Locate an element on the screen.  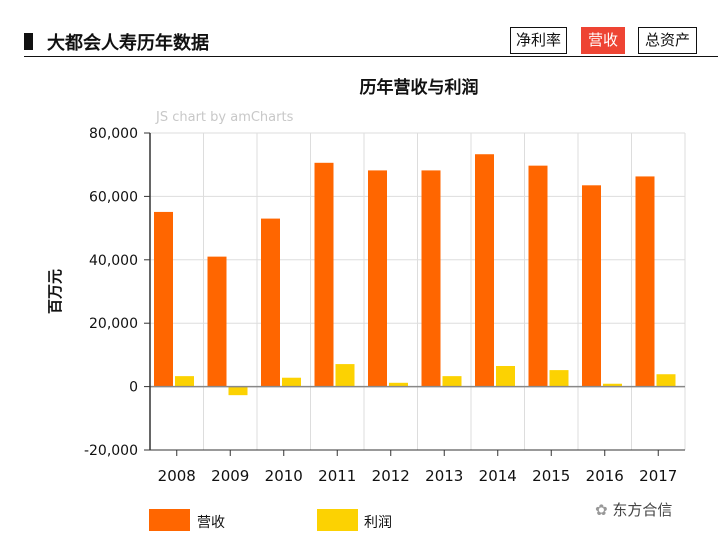
y-tick-label: 20,000 is located at coordinates (113, 324).